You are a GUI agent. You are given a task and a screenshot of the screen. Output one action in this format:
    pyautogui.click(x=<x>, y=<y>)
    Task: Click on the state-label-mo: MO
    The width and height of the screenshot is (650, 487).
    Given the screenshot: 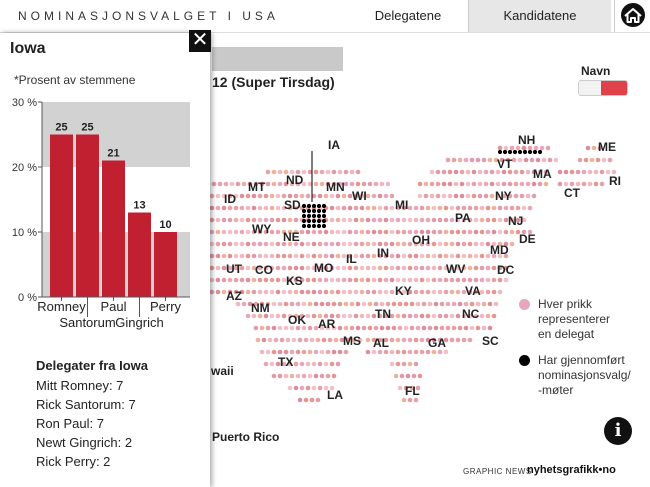 What is the action you would take?
    pyautogui.click(x=323, y=268)
    